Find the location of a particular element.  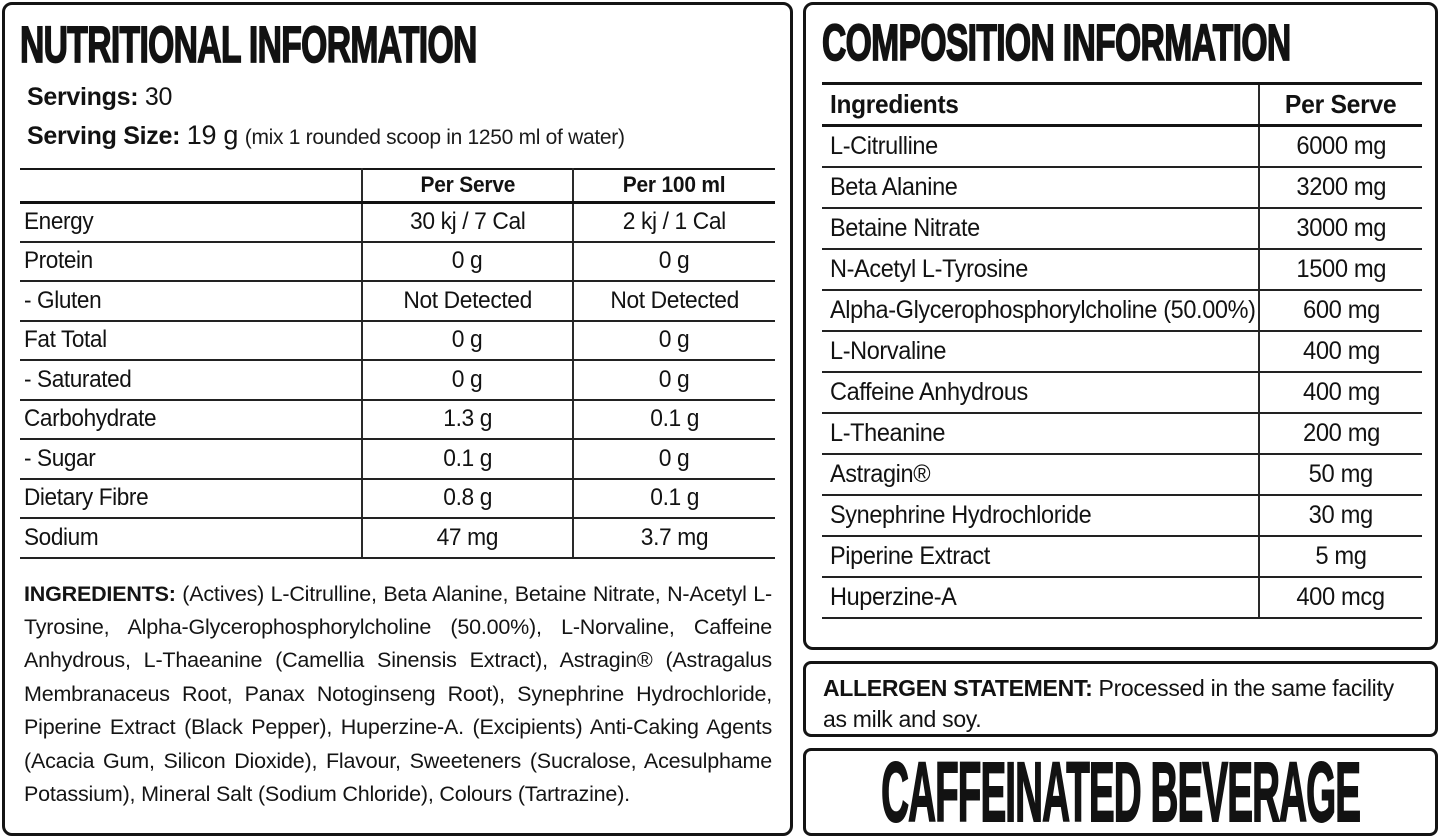

nutrition-table-row: - Saturated 0 g 0 g is located at coordinates (397, 380).